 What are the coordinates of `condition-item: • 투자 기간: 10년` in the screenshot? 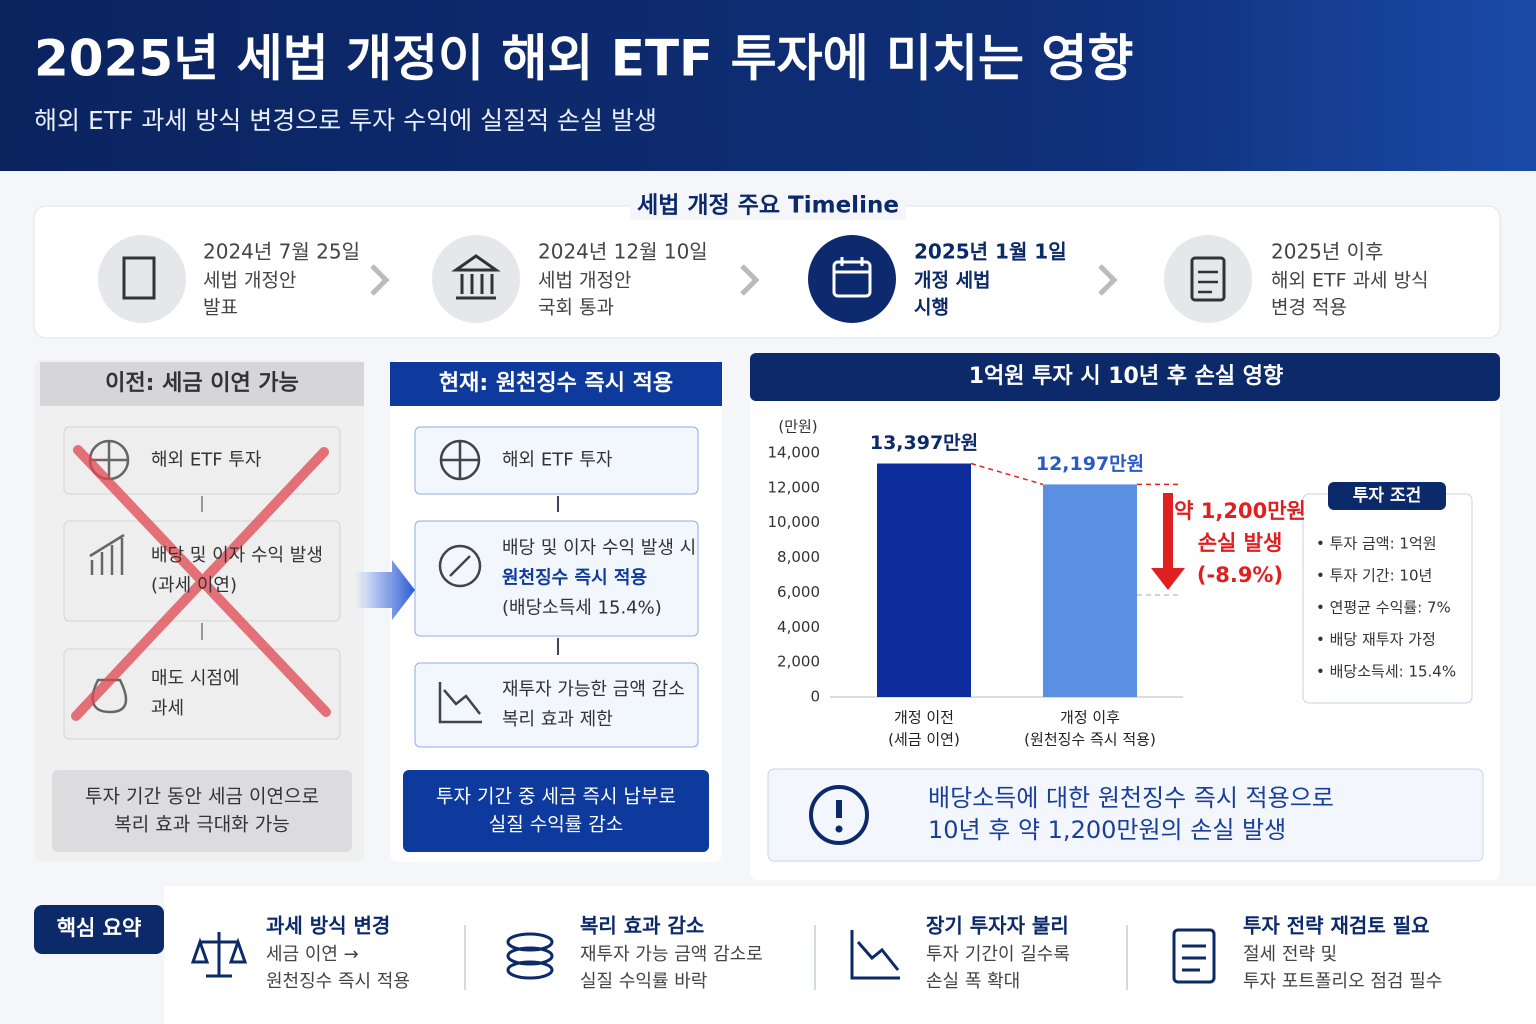 It's located at (1374, 576).